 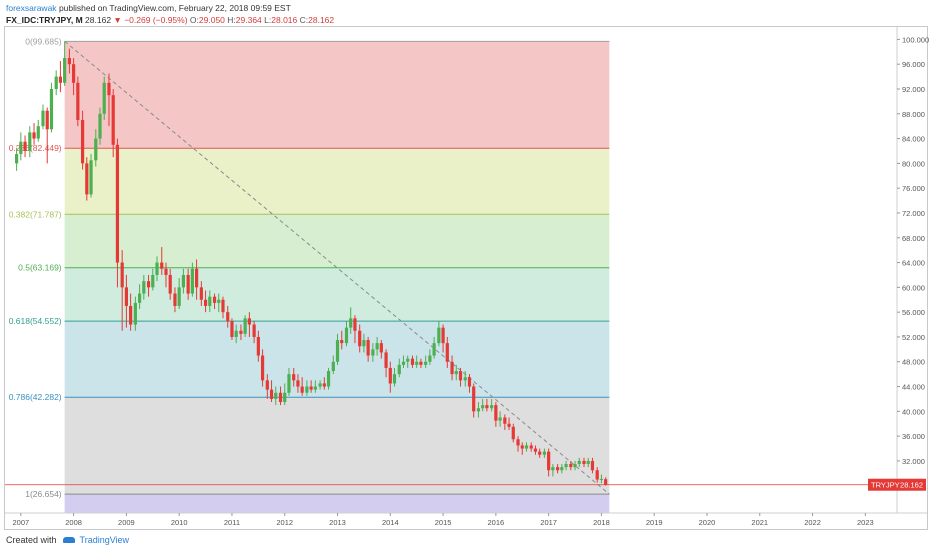 I want to click on tradingview-brand: TradingView, so click(x=96, y=540).